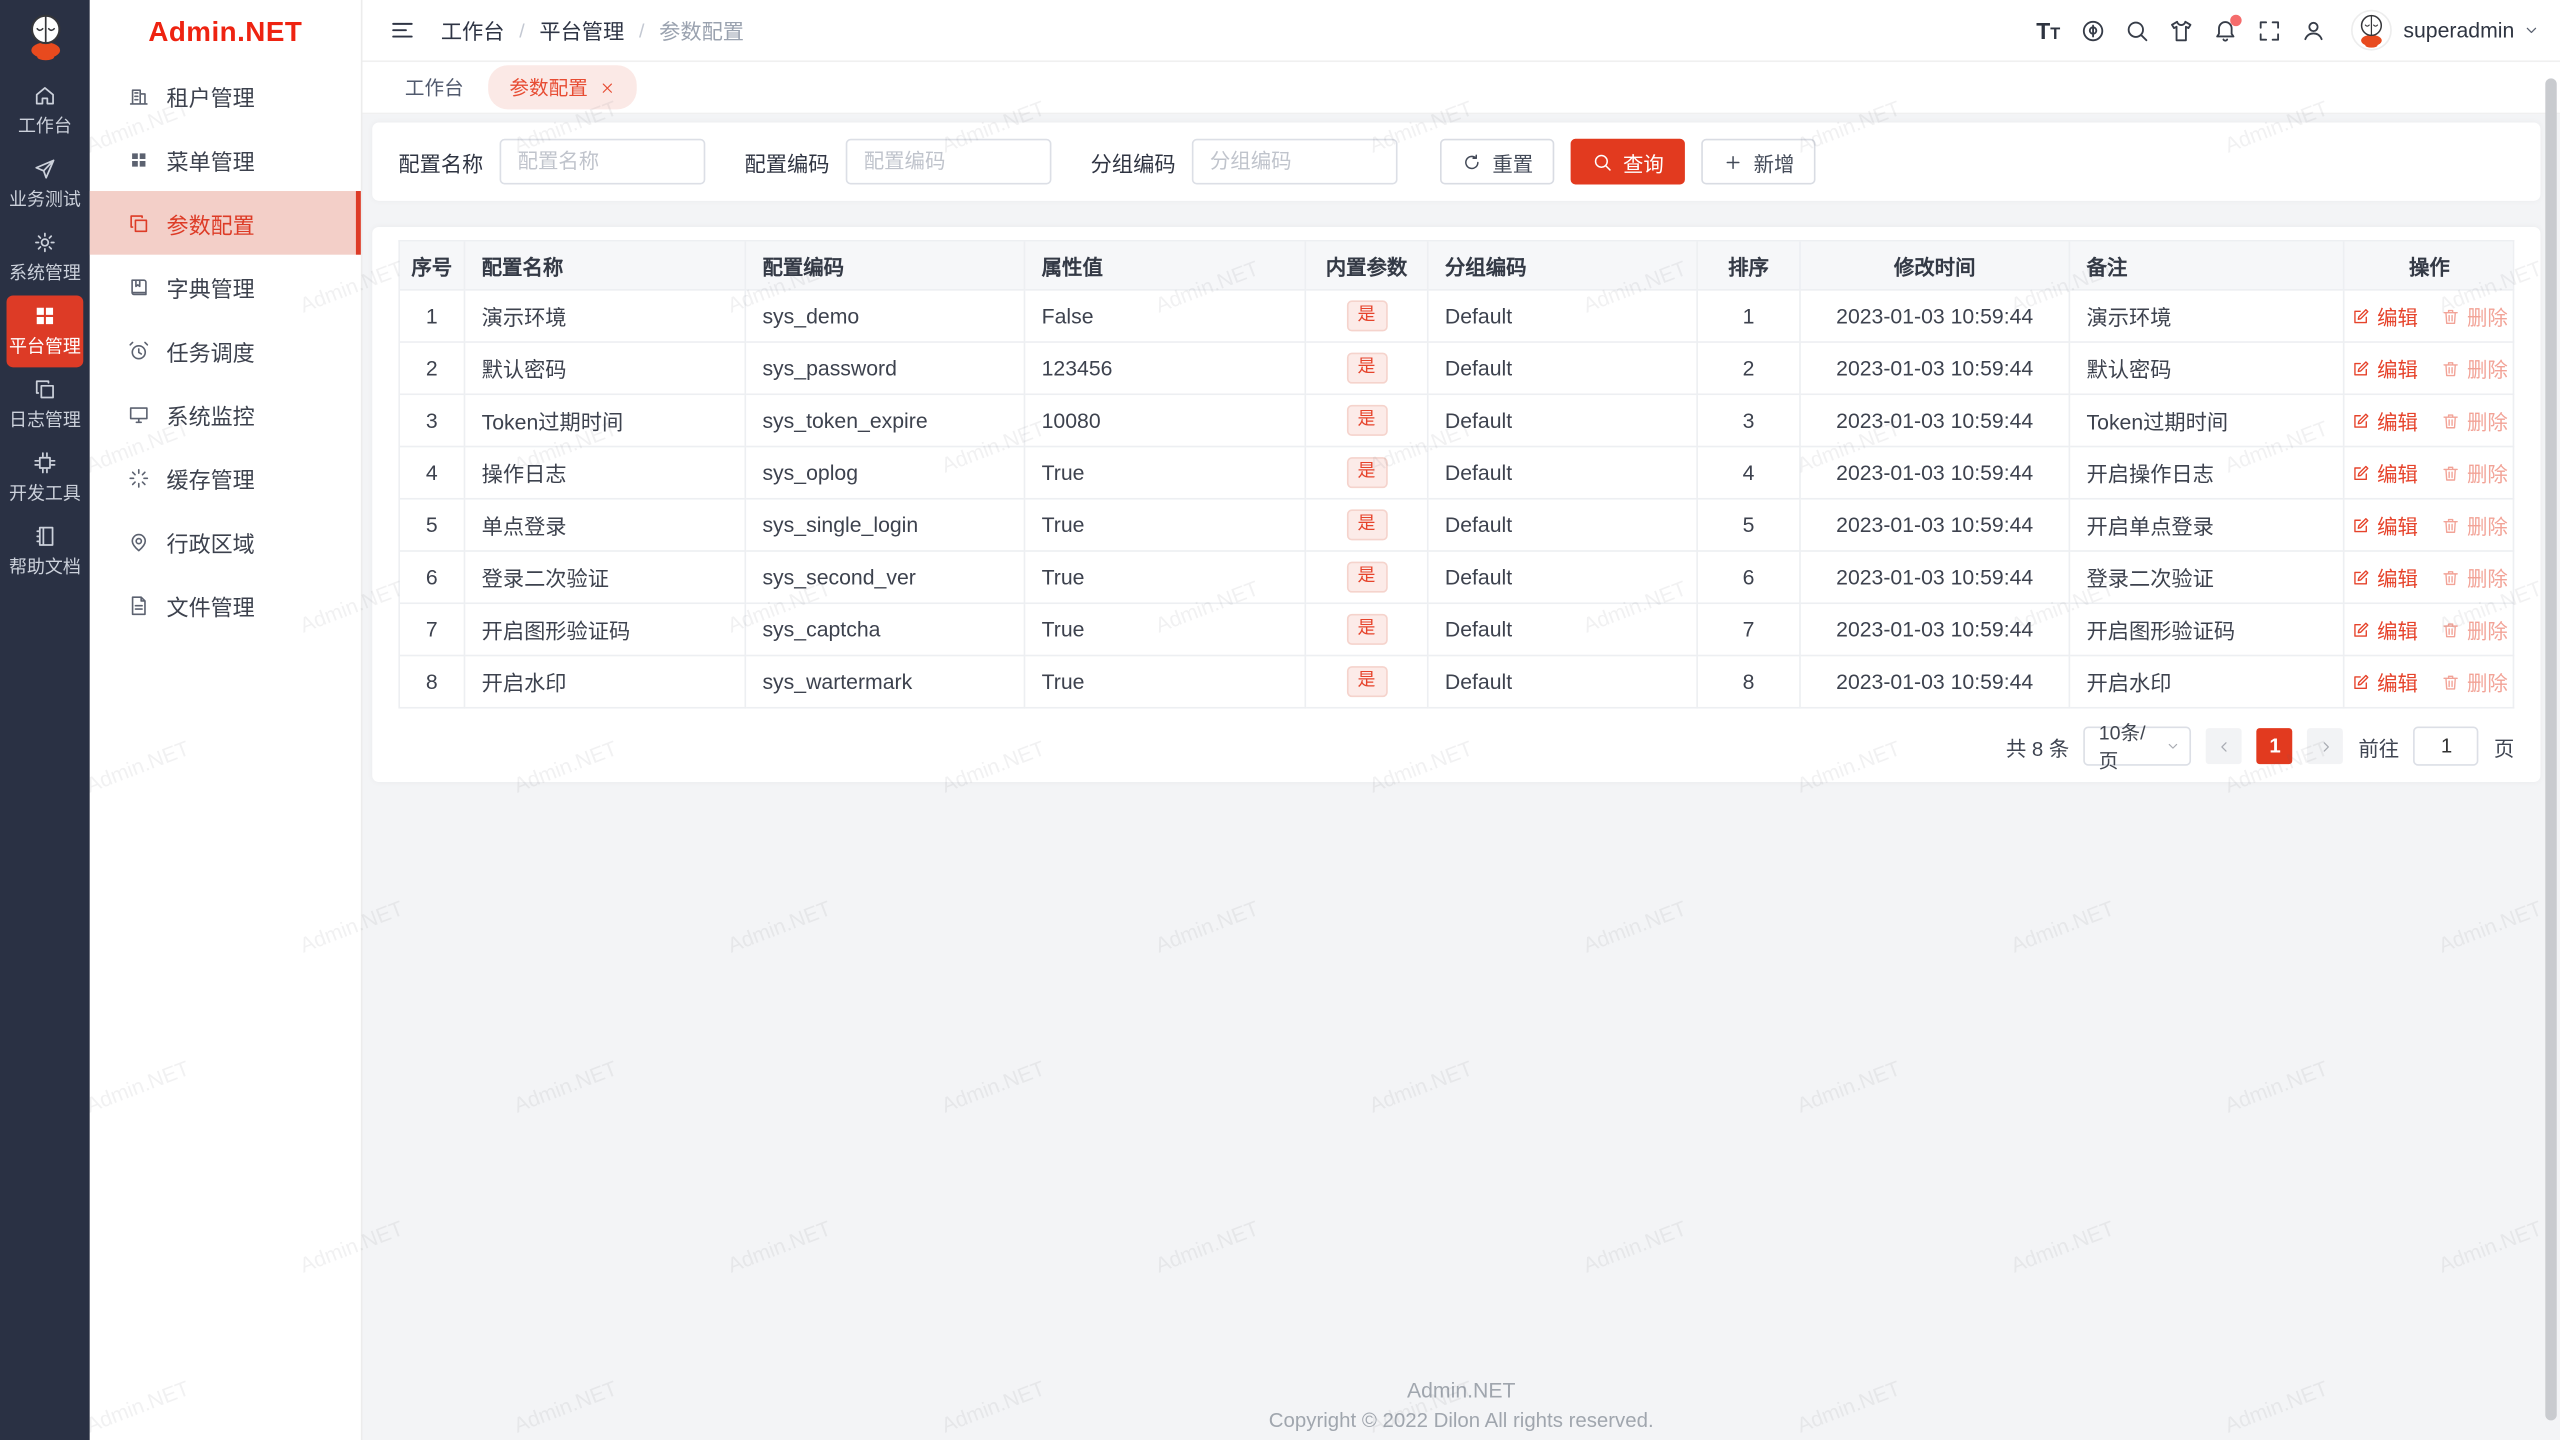  I want to click on cell-name: 操作日志, so click(606, 473).